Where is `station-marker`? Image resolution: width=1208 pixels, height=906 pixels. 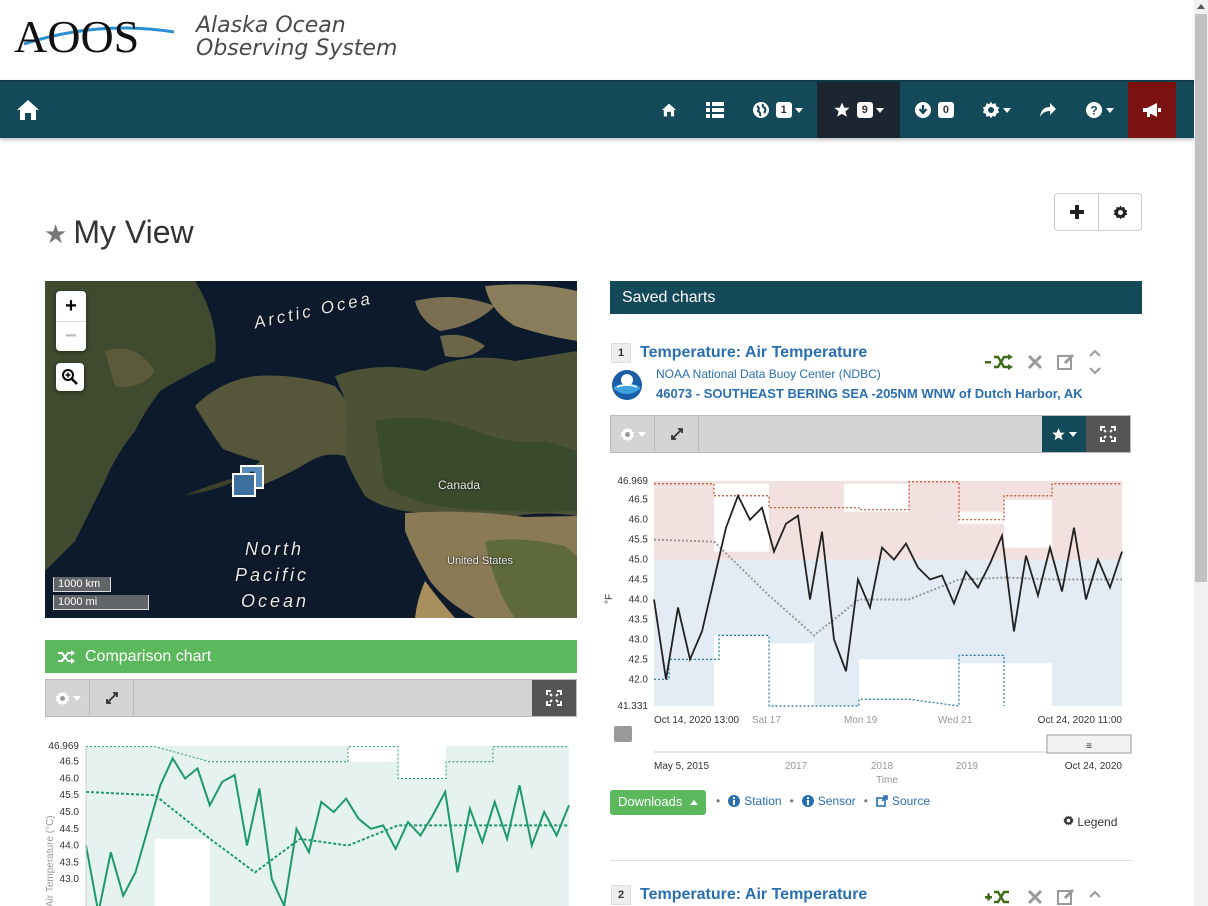 station-marker is located at coordinates (244, 485).